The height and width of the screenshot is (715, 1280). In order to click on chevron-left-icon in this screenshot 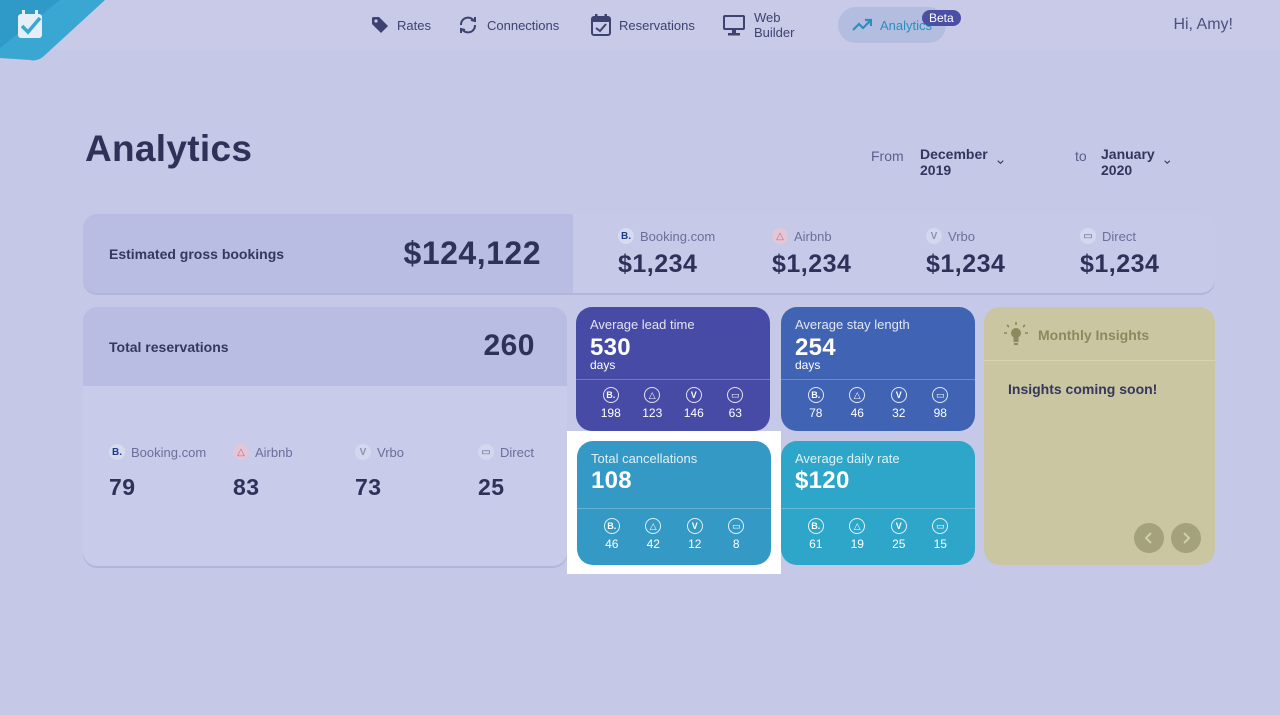, I will do `click(1148, 538)`.